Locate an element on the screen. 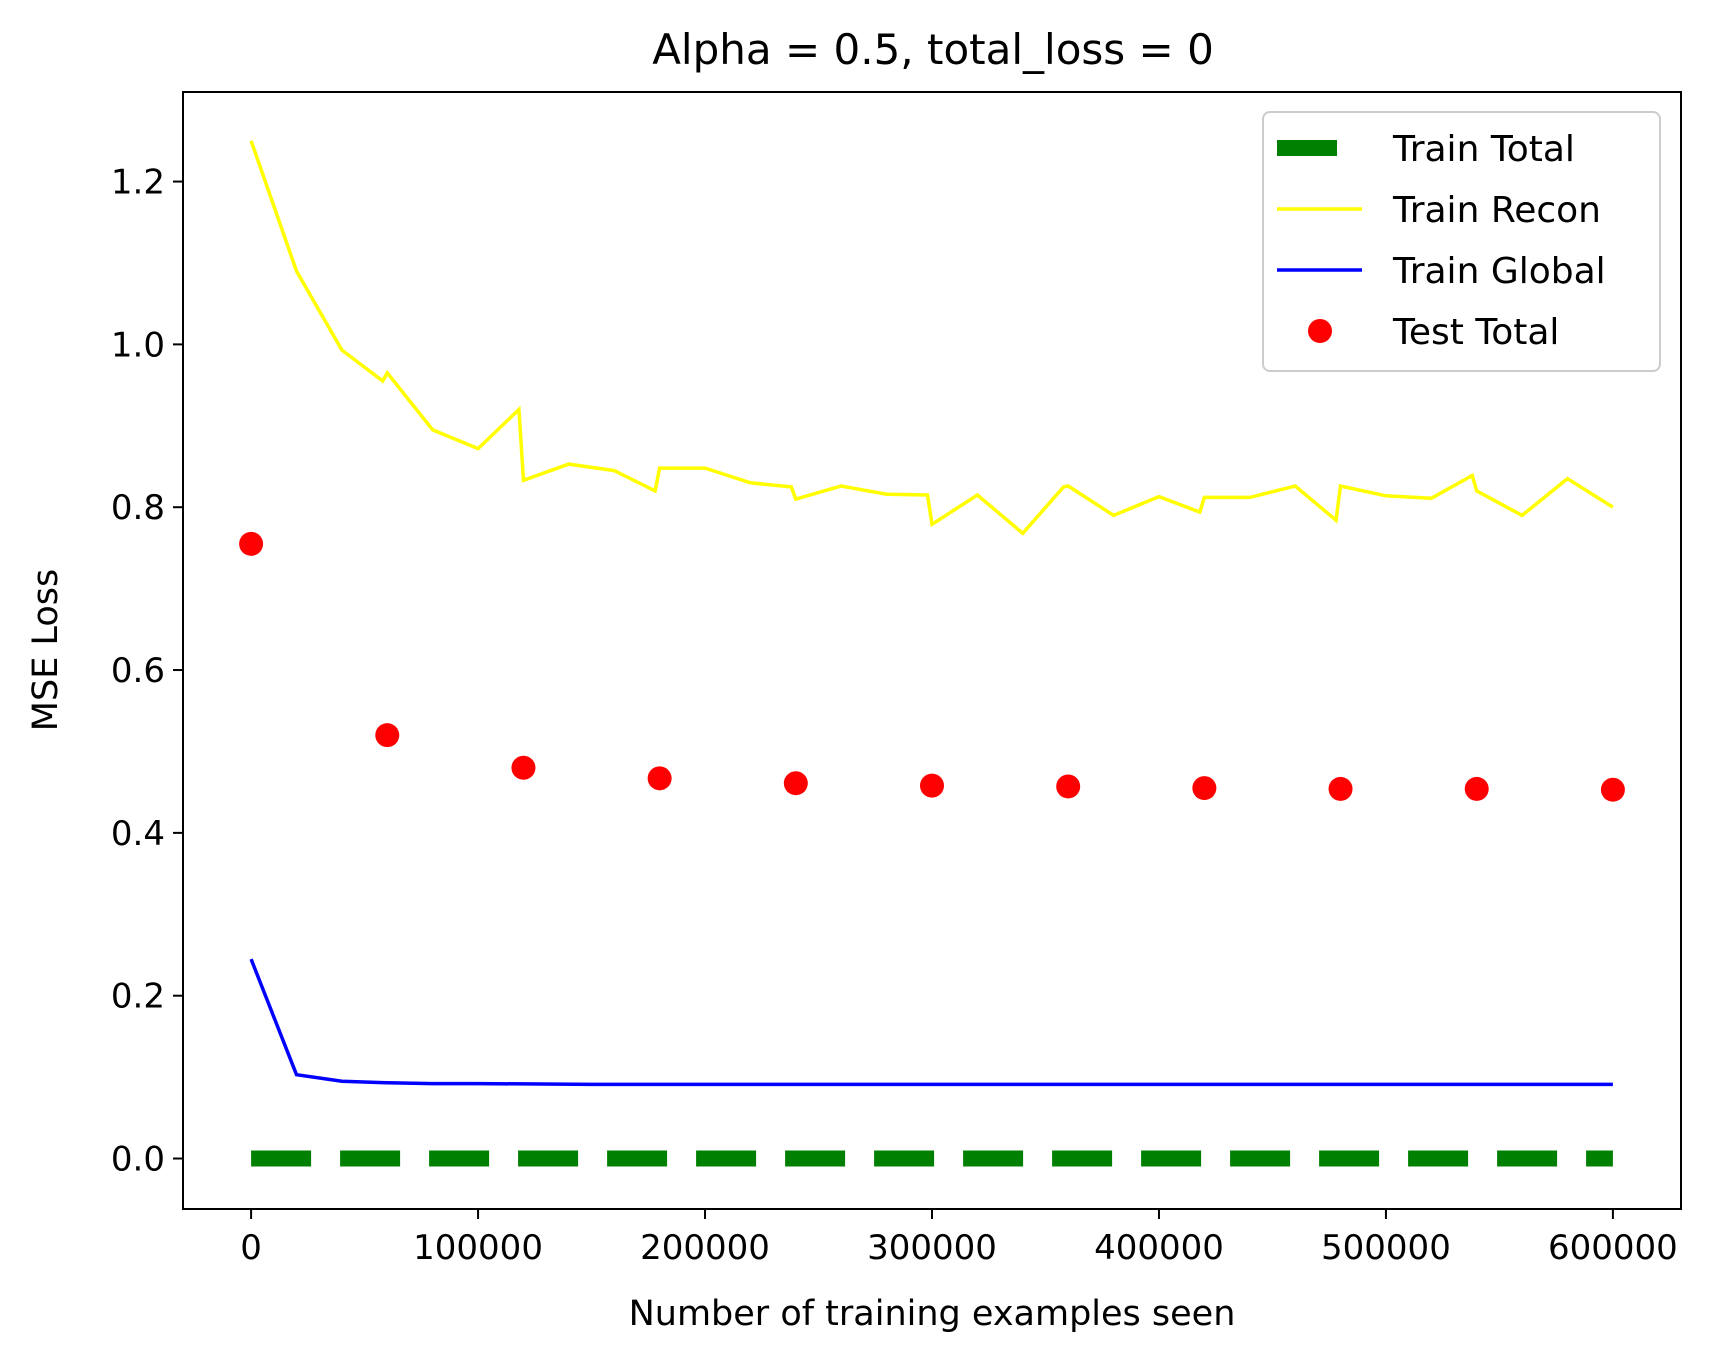 This screenshot has height=1357, width=1711. x-axis: 0 100000 200000 300000 400000 500000 600000 is located at coordinates (959, 1238).